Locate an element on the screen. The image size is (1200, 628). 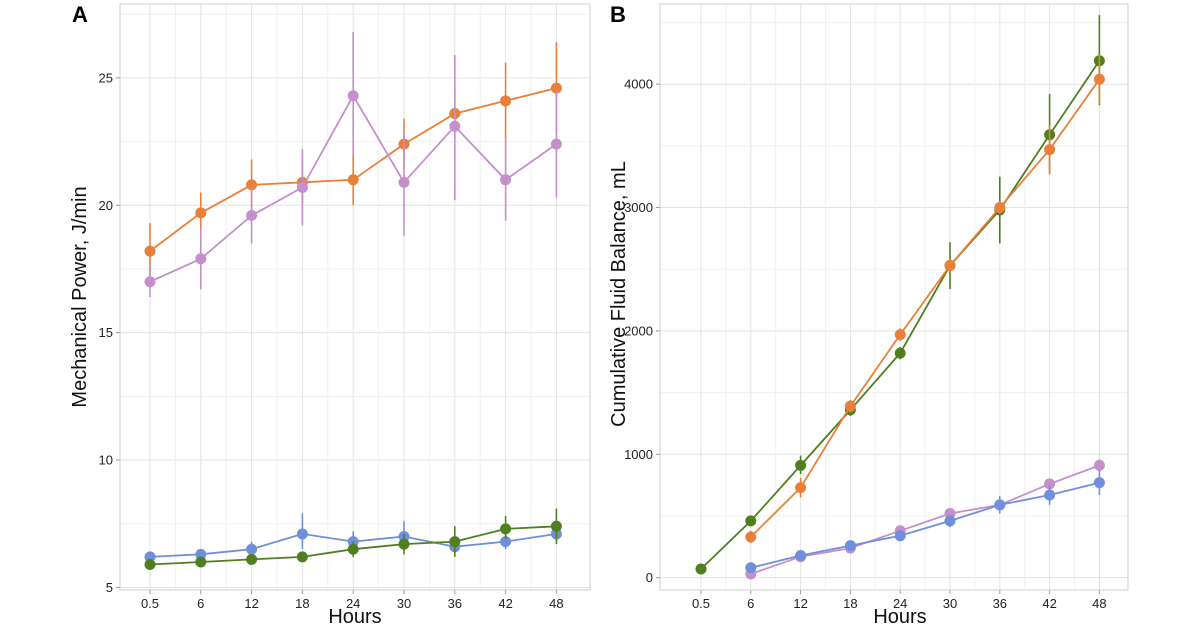
y-tick-label: 25 is located at coordinates (106, 77).